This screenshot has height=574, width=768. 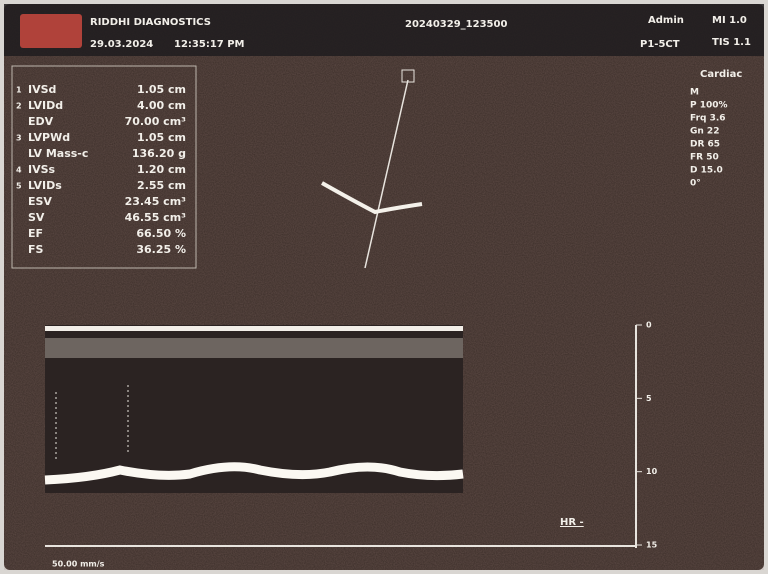 What do you see at coordinates (45, 185) in the screenshot?
I see `row-name: LVIDs` at bounding box center [45, 185].